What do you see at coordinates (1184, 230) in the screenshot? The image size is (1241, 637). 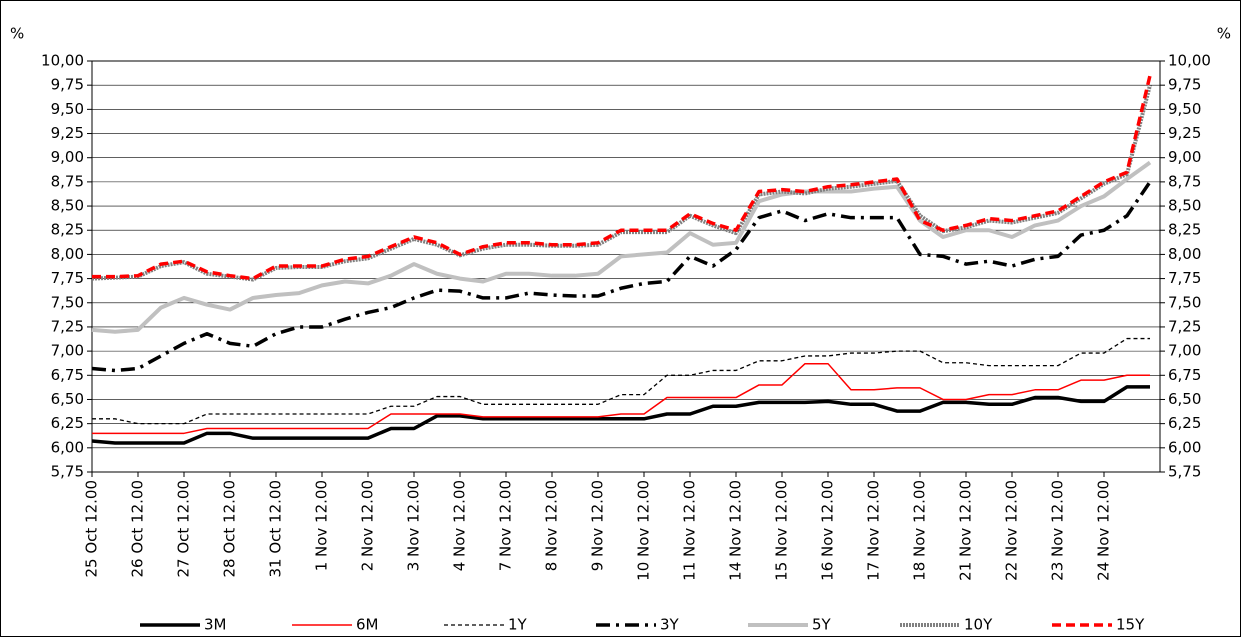 I see `y2-tick-label: 8,25` at bounding box center [1184, 230].